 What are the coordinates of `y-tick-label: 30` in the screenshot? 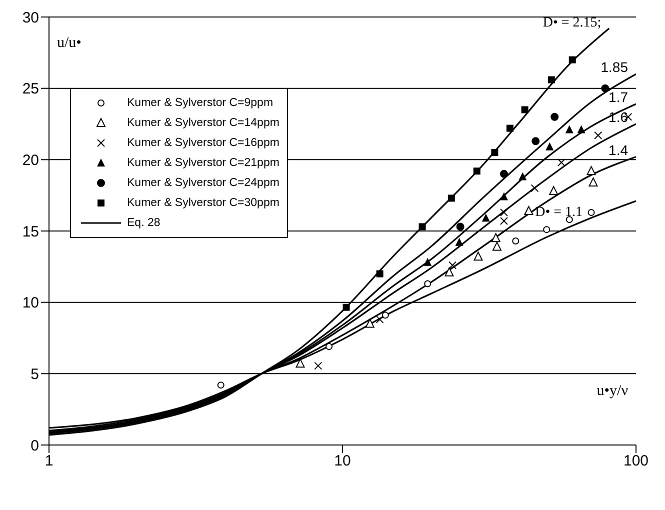 It's located at (30, 17).